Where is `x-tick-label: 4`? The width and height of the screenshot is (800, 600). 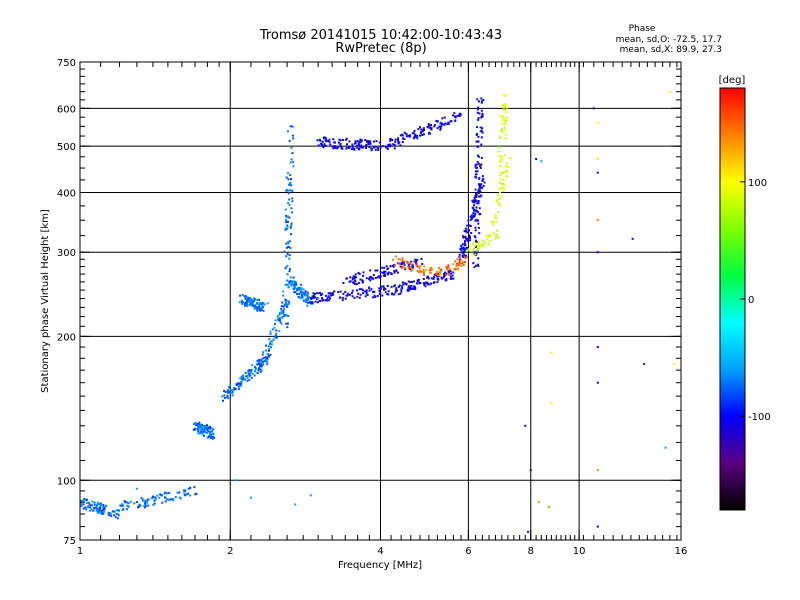
x-tick-label: 4 is located at coordinates (380, 551).